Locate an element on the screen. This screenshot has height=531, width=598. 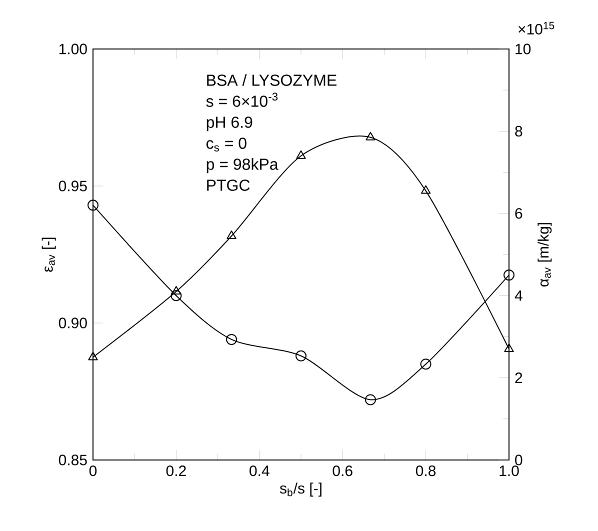
annotation: BSA / LYSOZYME is located at coordinates (271, 80).